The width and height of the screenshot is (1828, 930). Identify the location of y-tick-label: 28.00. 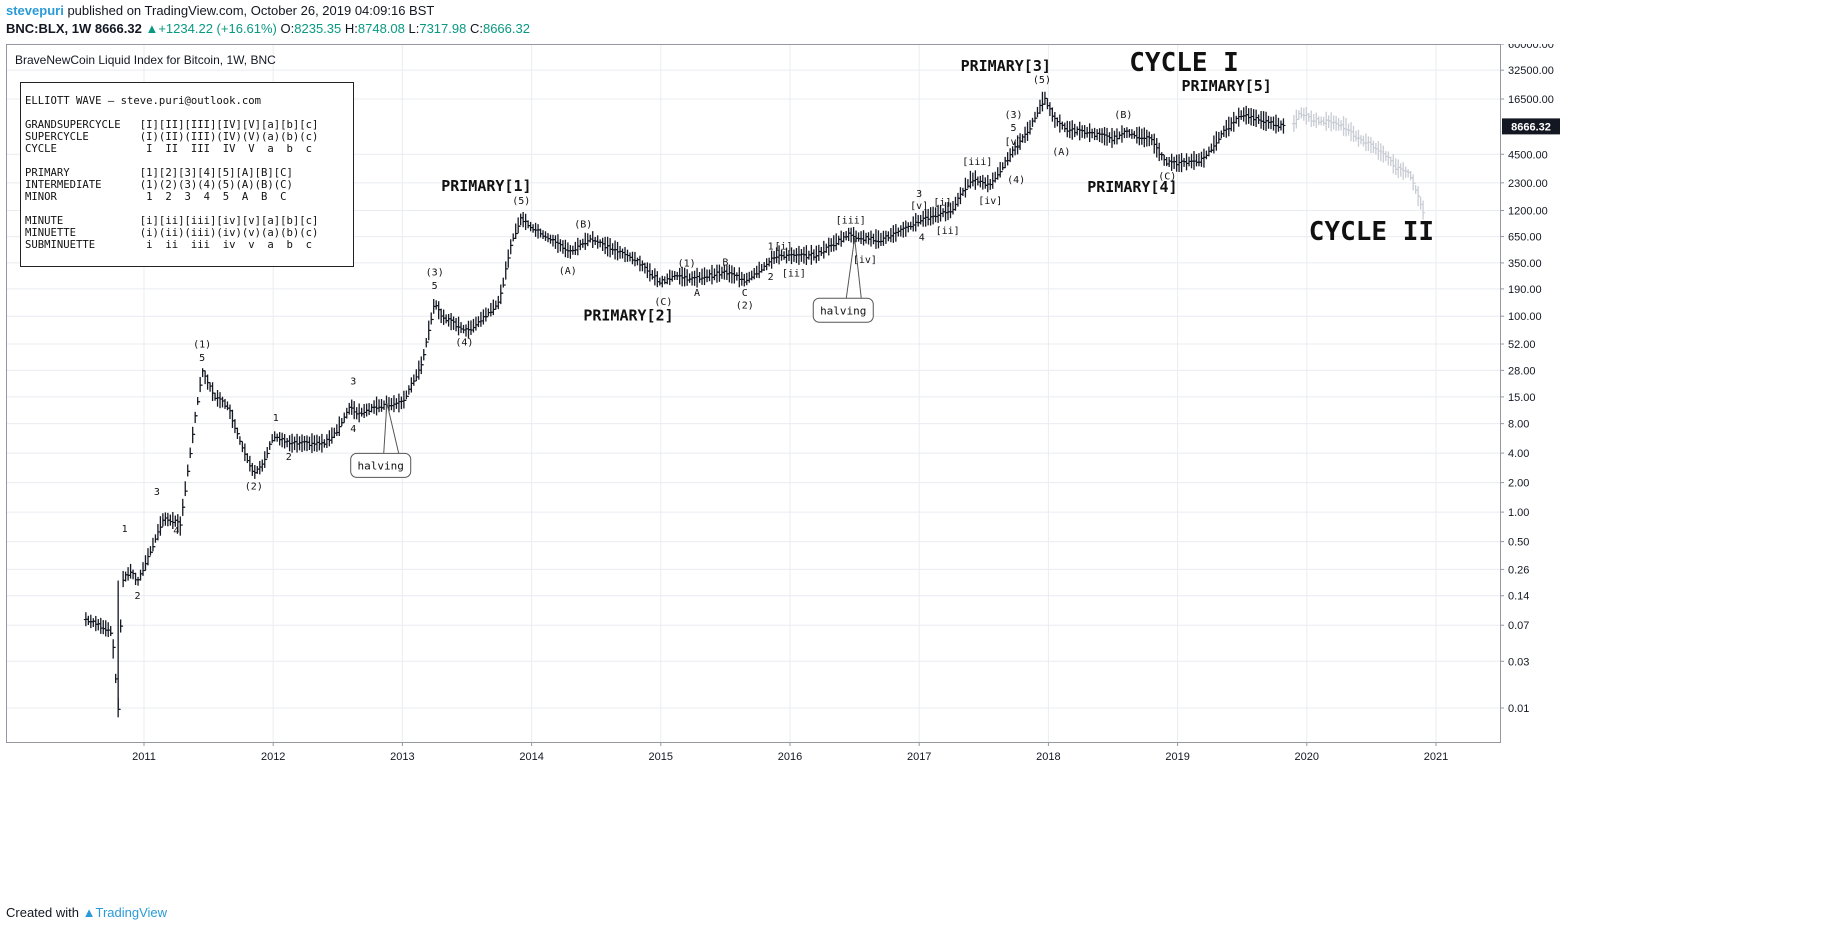
(1522, 371).